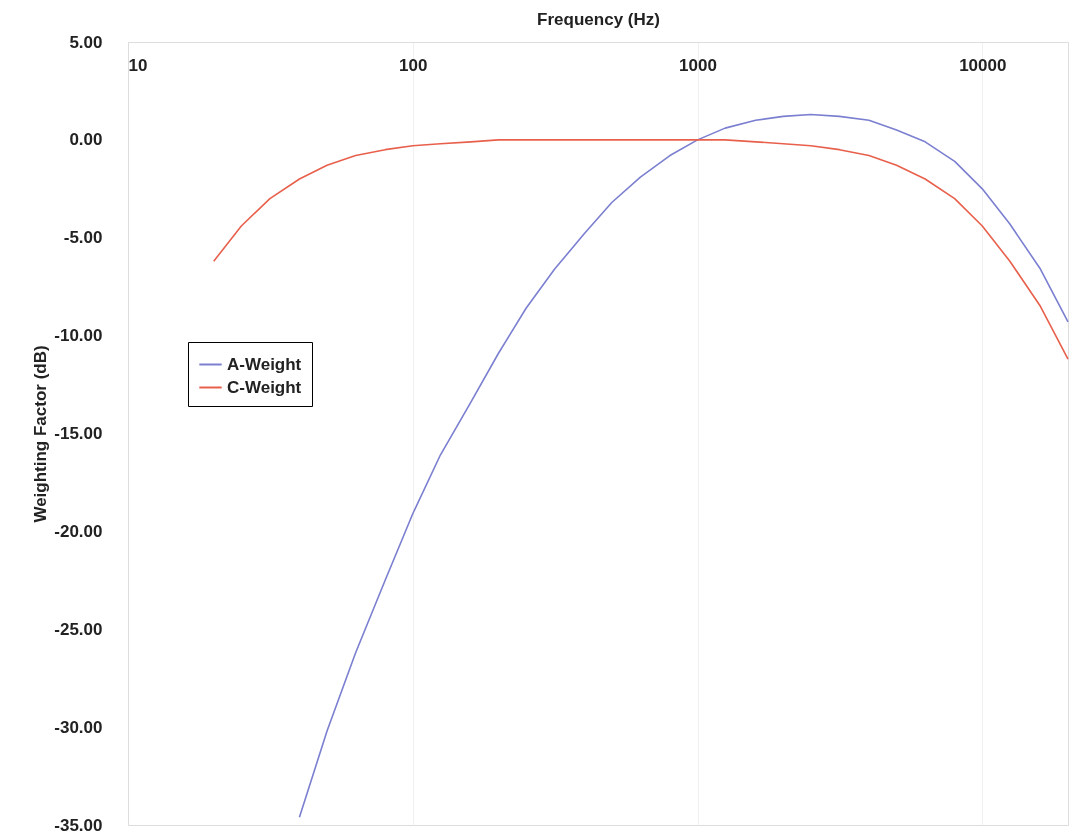 The width and height of the screenshot is (1076, 835). What do you see at coordinates (598, 19) in the screenshot?
I see `x-axis-title: Frequency (Hz)` at bounding box center [598, 19].